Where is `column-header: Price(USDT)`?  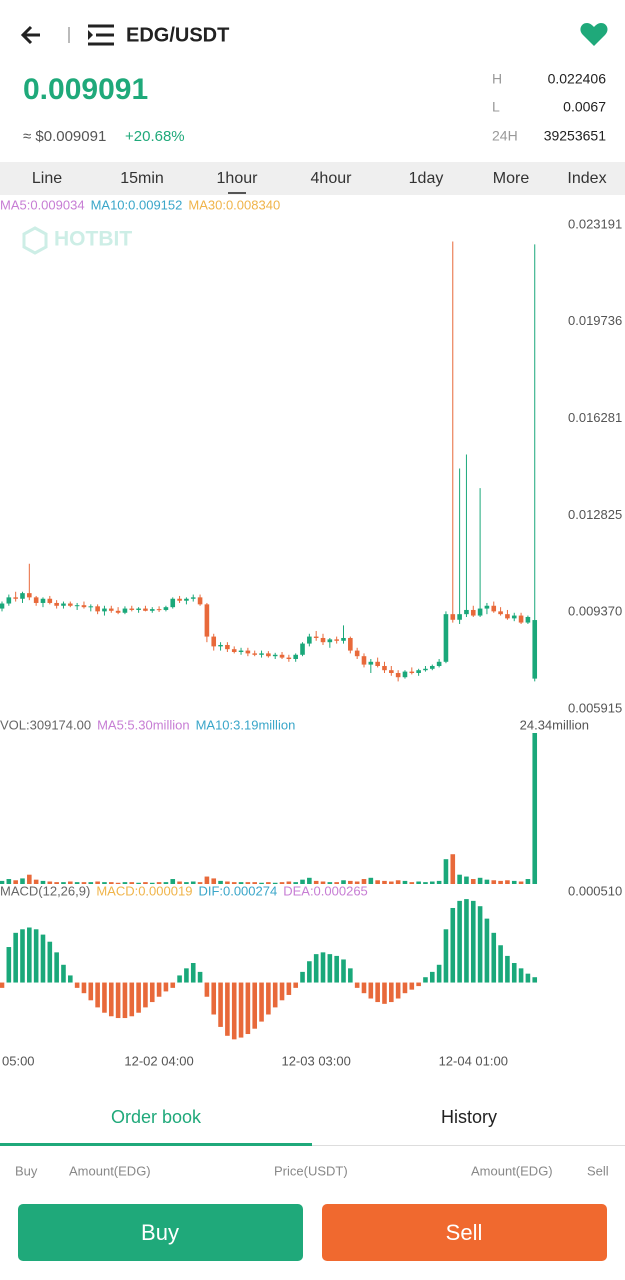 column-header: Price(USDT) is located at coordinates (311, 1170).